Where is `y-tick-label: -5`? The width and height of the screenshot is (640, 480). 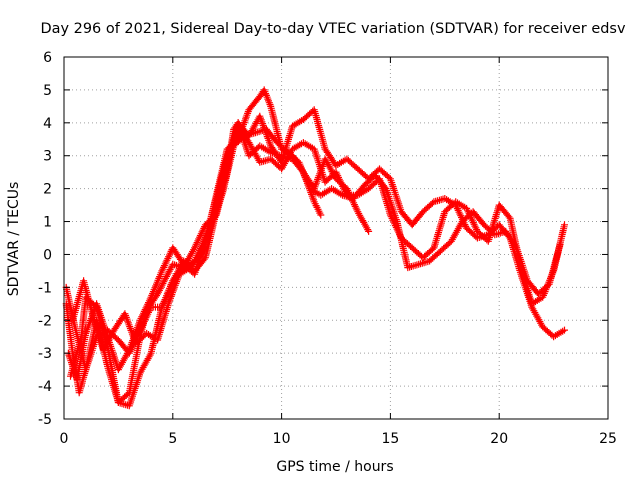 y-tick-label: -5 is located at coordinates (45, 420).